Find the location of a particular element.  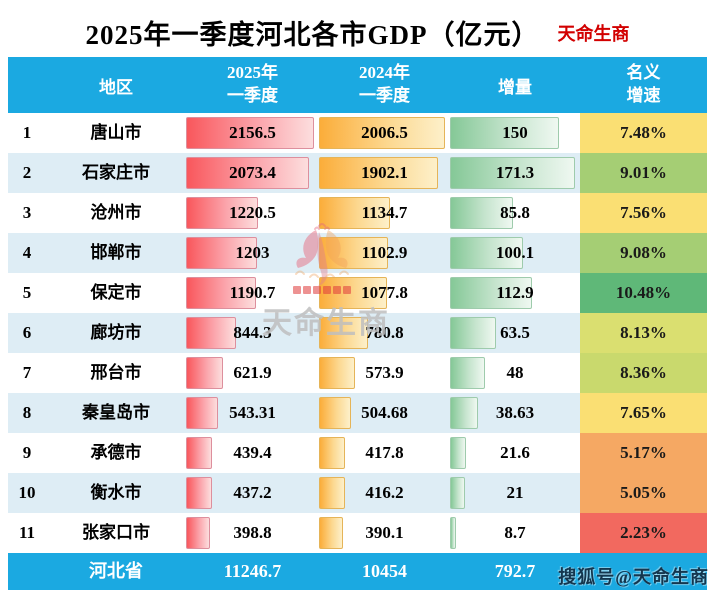

growth-rate: 2.23% is located at coordinates (643, 533).